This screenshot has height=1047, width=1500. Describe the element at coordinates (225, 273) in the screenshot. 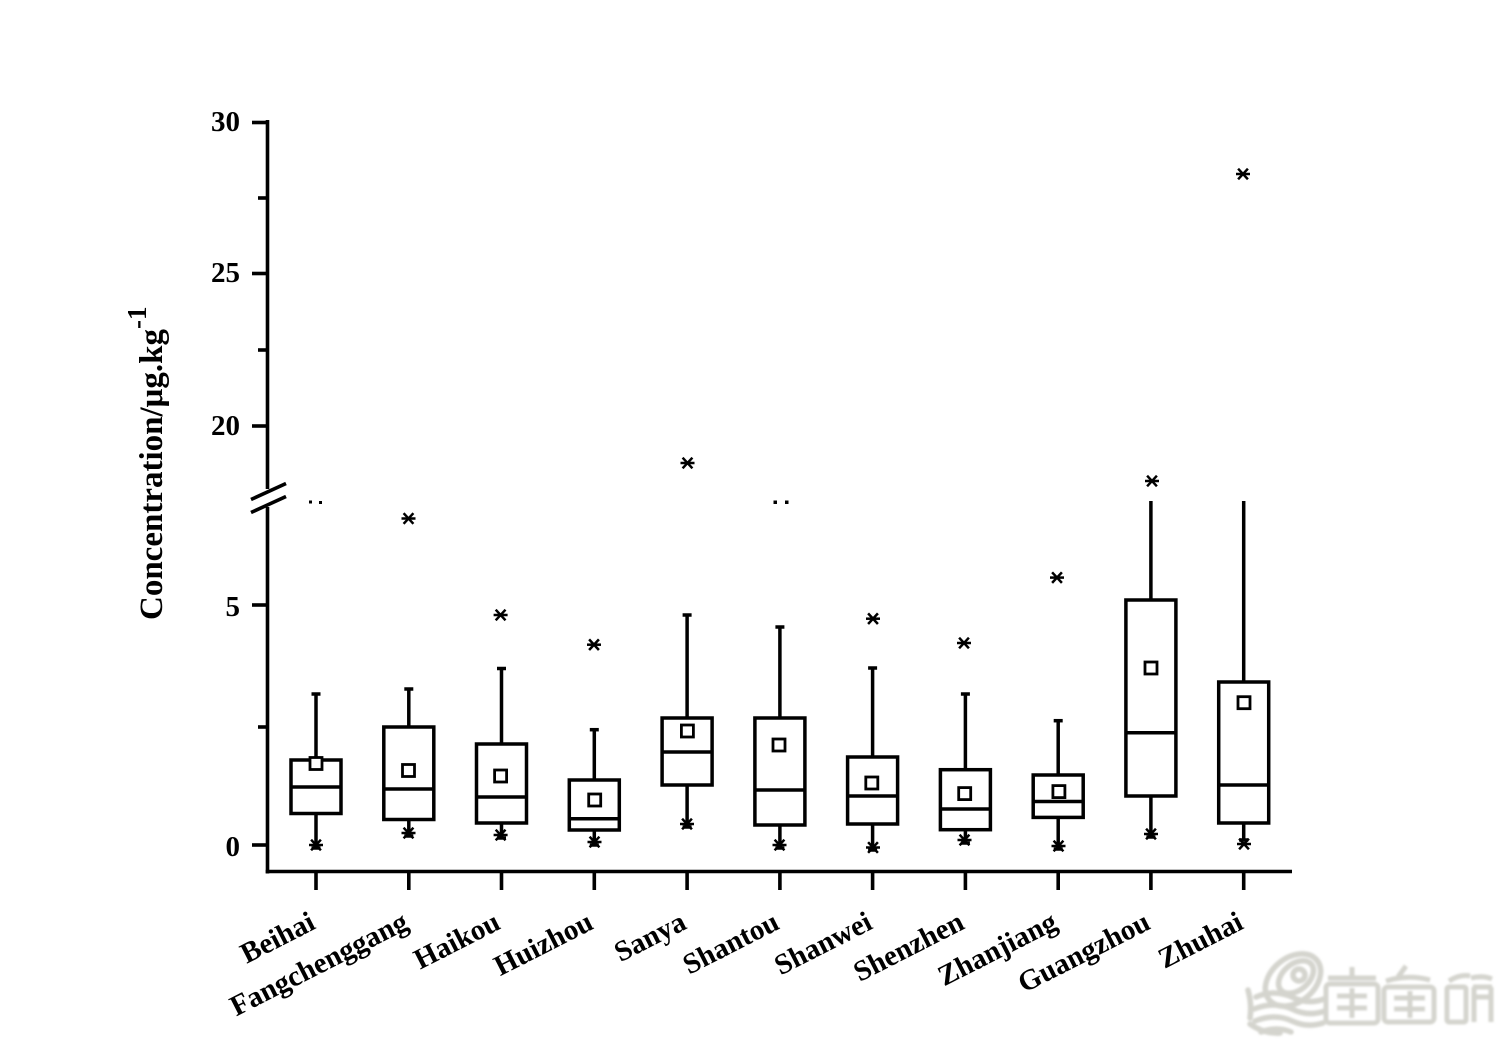

I see `svg-text: 25` at that location.